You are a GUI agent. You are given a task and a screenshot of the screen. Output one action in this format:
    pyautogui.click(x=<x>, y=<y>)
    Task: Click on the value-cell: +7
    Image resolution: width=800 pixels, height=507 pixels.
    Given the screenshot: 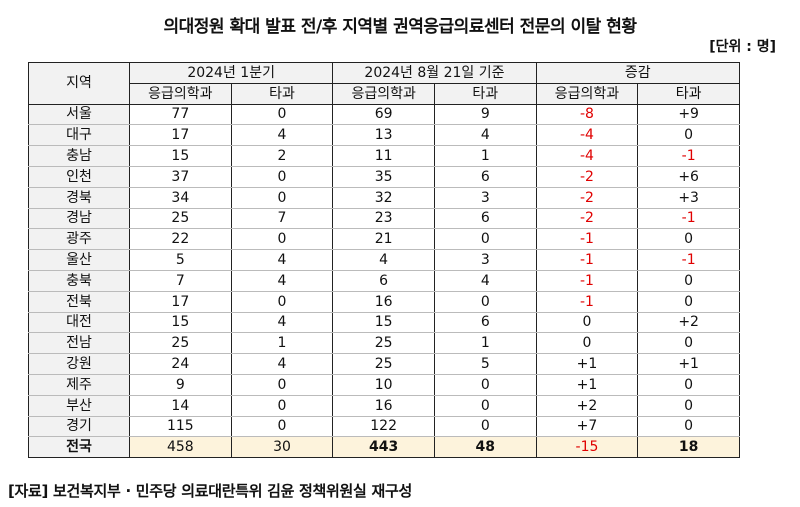 What is the action you would take?
    pyautogui.click(x=587, y=426)
    